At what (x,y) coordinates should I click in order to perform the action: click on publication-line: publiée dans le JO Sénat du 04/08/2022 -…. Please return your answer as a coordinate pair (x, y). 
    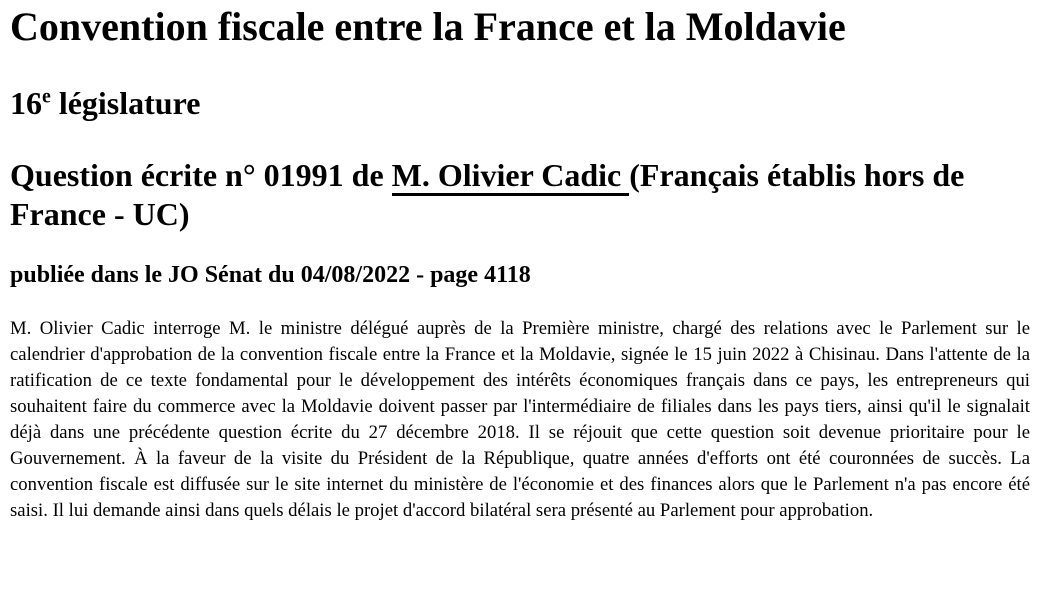
    Looking at the image, I should click on (270, 275).